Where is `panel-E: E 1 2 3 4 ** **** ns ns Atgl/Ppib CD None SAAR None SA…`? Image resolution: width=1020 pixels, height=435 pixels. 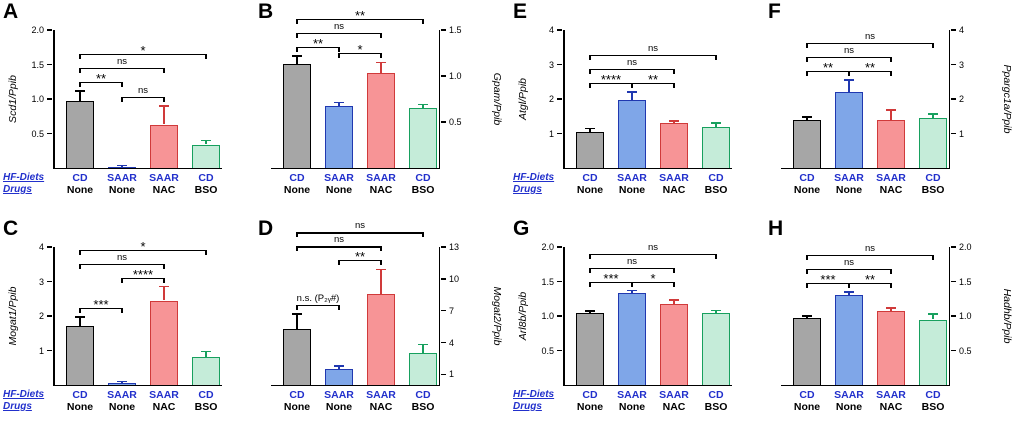
panel-E: E 1 2 3 4 ** **** ns ns Atgl/Ppib CD None SAAR None SA… is located at coordinates (637, 108).